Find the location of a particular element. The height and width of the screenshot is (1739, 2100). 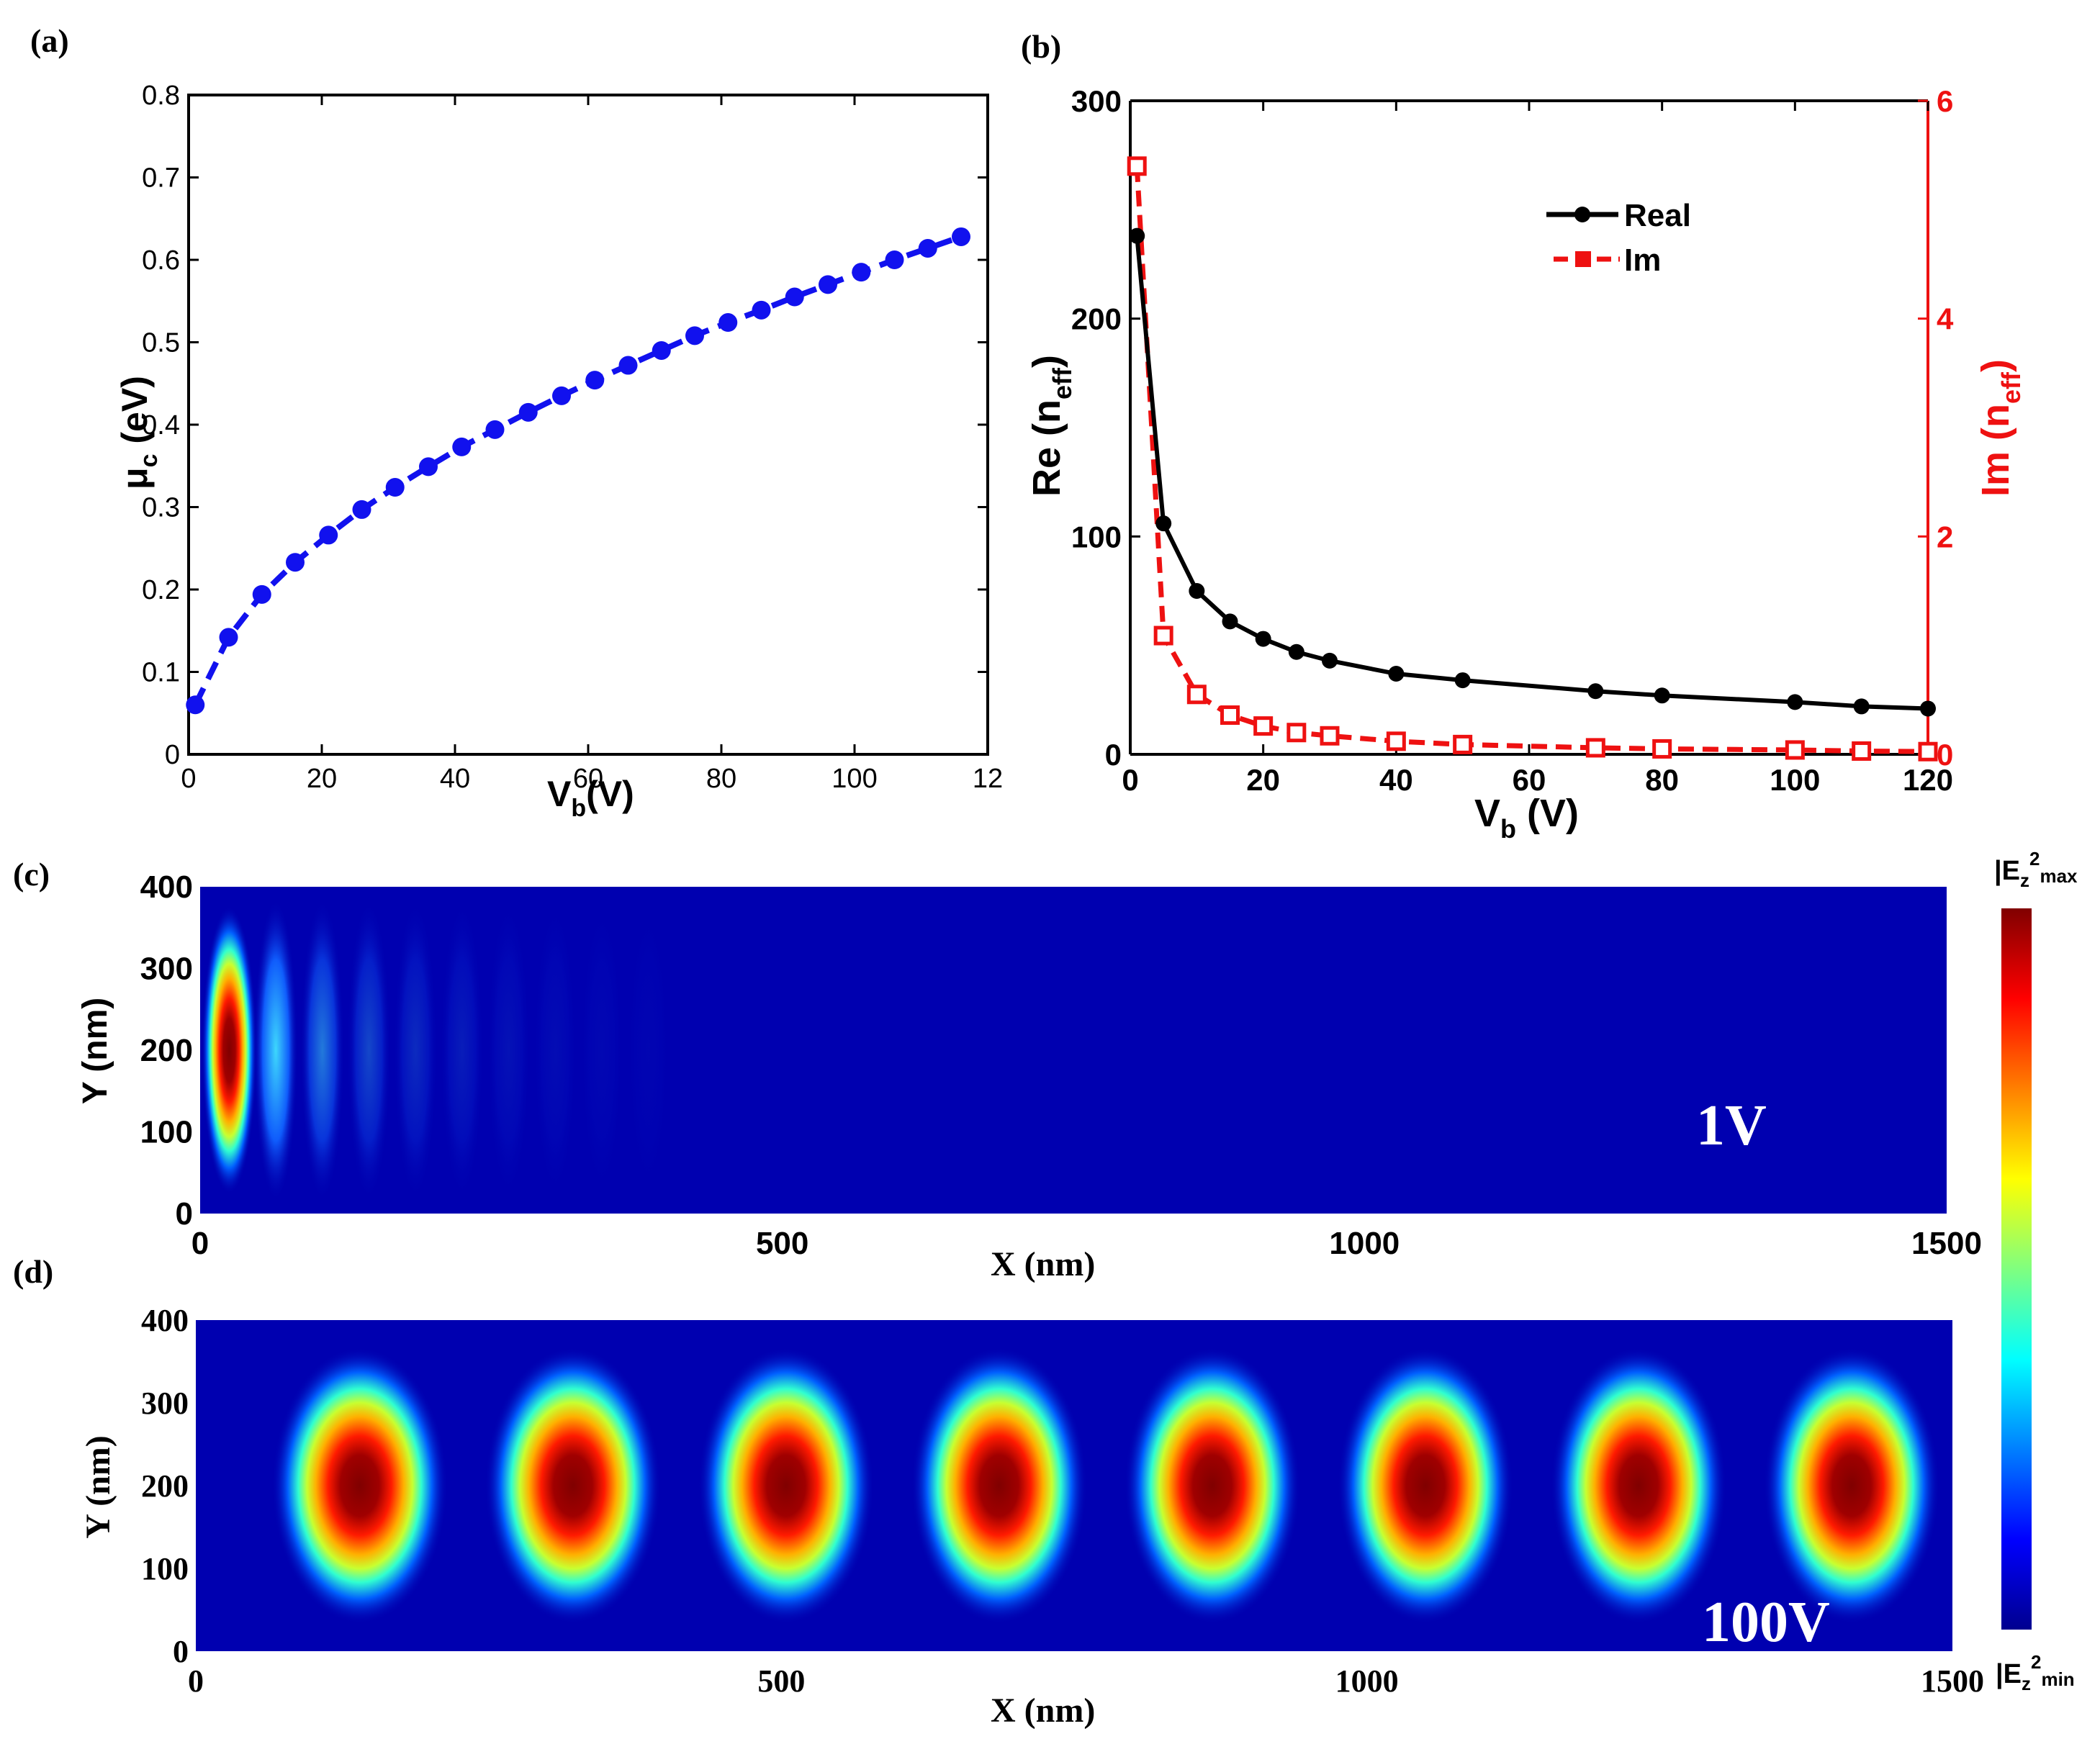

colorbar-max-label: |Ez2max is located at coordinates (2036, 869).